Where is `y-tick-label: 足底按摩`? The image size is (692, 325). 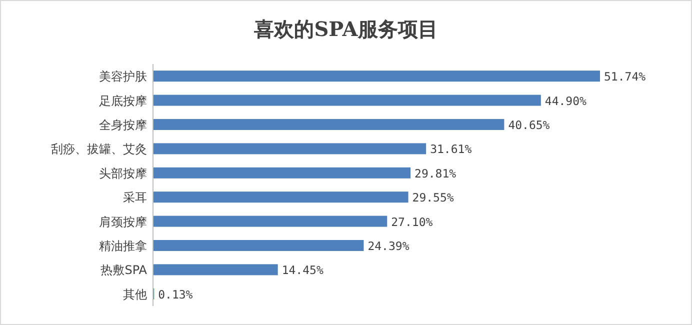 y-tick-label: 足底按摩 is located at coordinates (123, 101).